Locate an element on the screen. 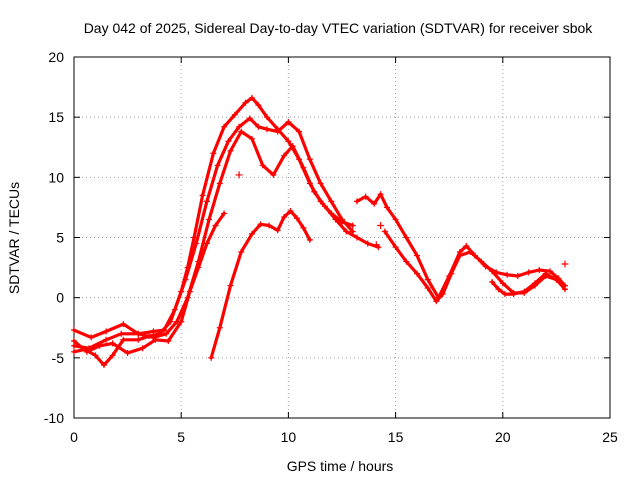  y-tick-label: 5 is located at coordinates (60, 238).